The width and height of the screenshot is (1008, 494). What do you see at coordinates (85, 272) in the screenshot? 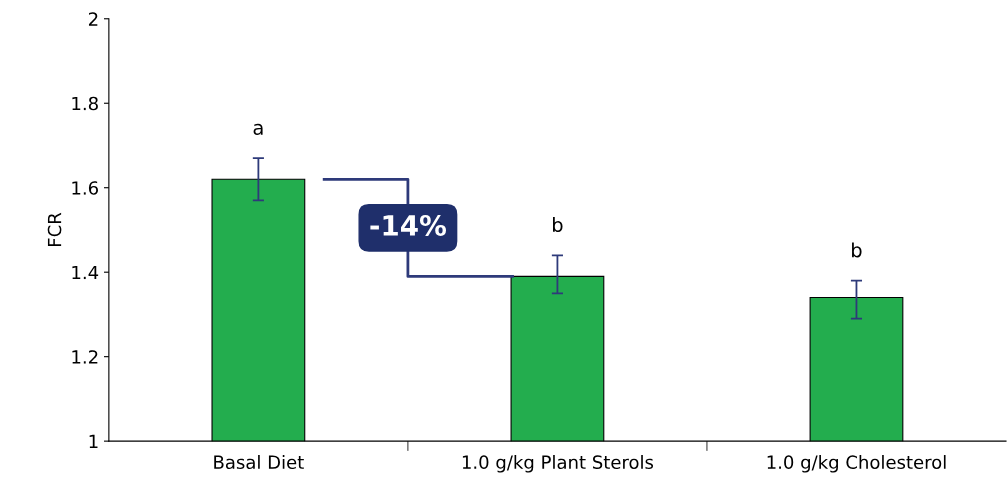
I see `y-tick-label: 1.4` at bounding box center [85, 272].